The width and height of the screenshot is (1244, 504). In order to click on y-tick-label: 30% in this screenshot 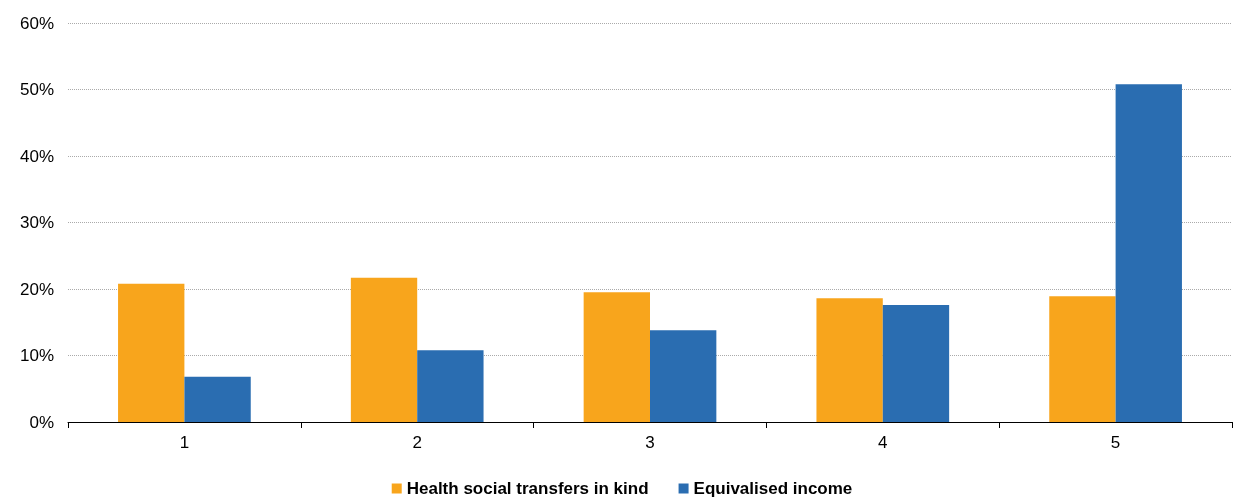, I will do `click(36, 222)`.